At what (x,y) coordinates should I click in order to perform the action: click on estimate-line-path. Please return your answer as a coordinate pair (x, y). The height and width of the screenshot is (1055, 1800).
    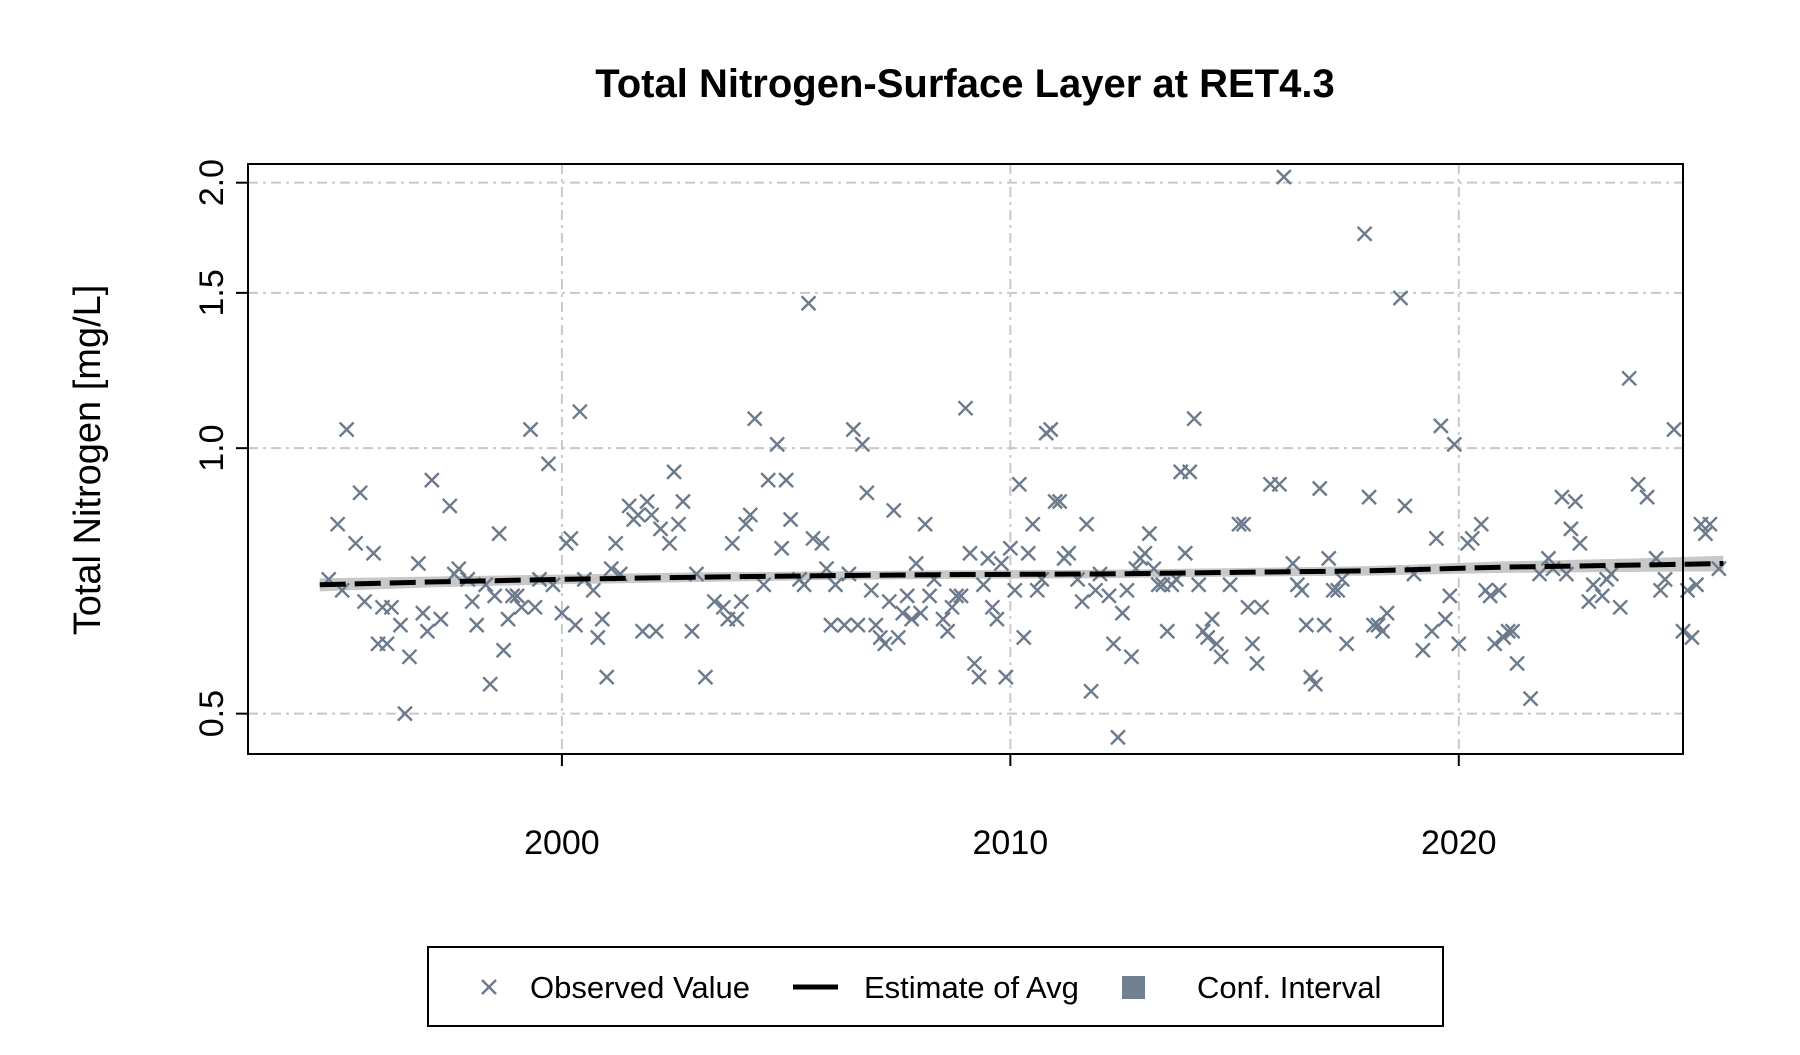
    Looking at the image, I should click on (1021, 574).